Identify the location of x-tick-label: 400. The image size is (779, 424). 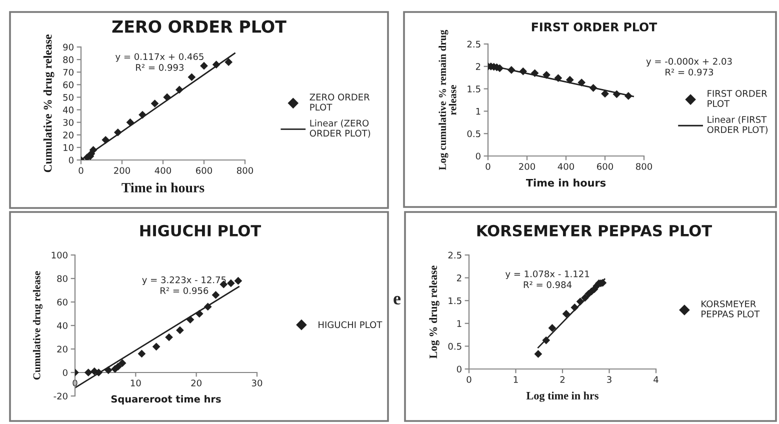
(163, 170).